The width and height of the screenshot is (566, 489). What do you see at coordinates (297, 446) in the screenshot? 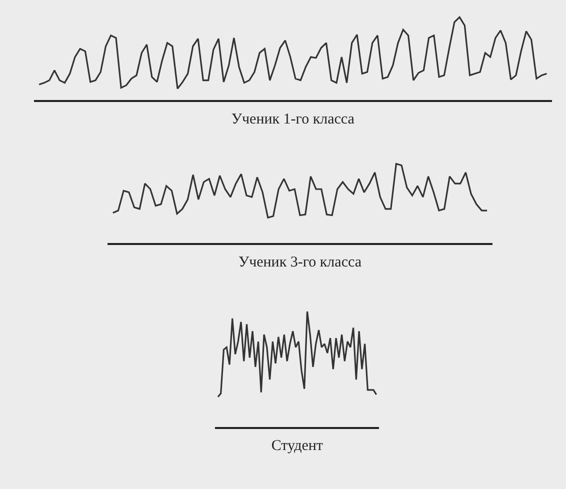
I see `x-axis-title: Студент` at bounding box center [297, 446].